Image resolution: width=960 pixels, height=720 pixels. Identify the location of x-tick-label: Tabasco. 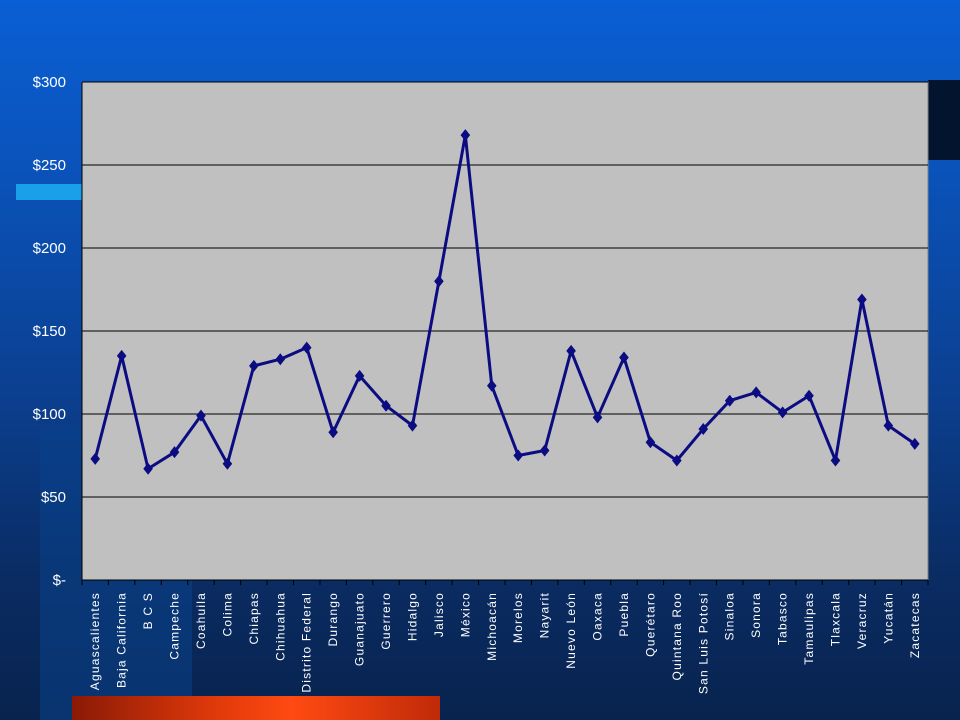
(783, 618).